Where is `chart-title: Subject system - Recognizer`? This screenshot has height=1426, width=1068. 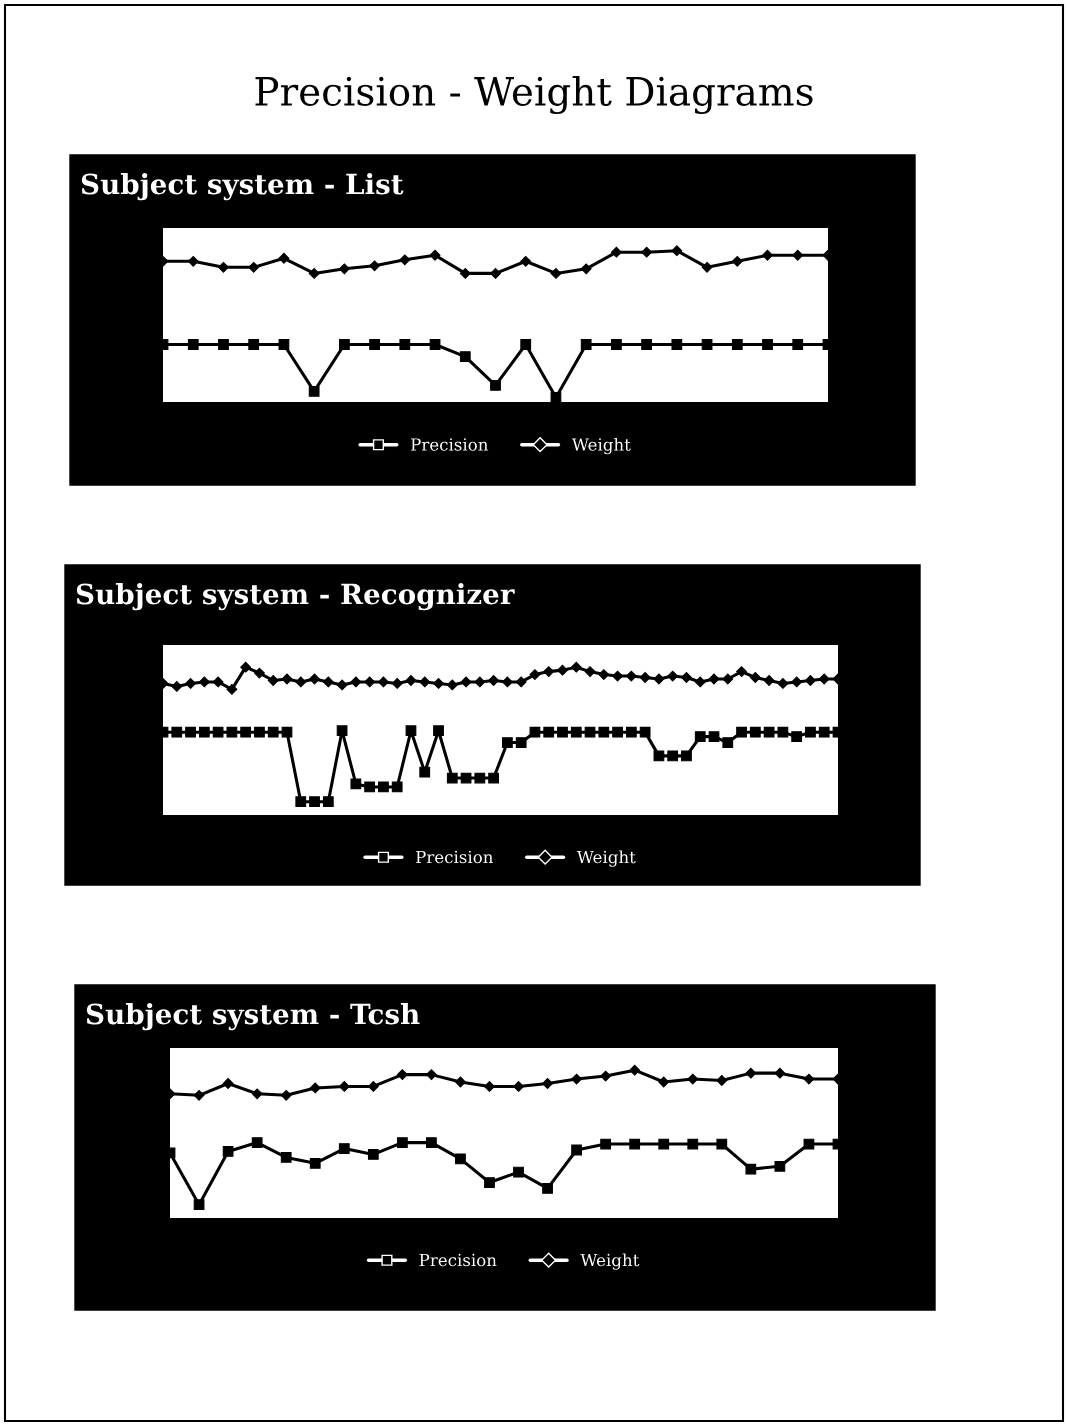 chart-title: Subject system - Recognizer is located at coordinates (295, 597).